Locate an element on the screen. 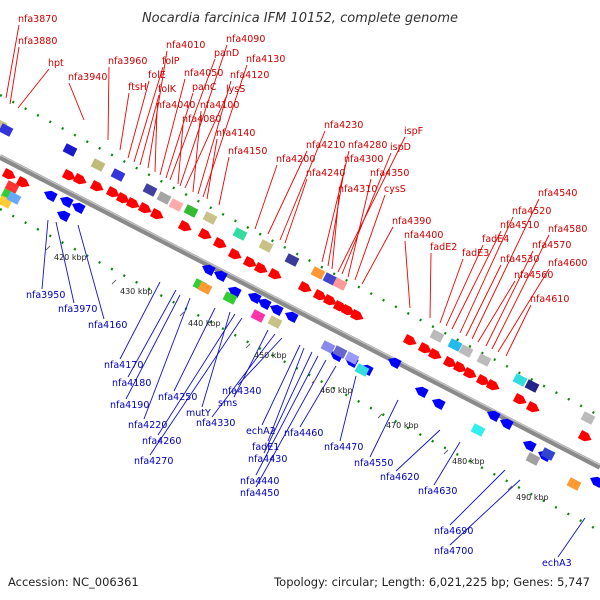 This screenshot has height=600, width=600. gene-label-reverse: nfa4690 is located at coordinates (453, 531).